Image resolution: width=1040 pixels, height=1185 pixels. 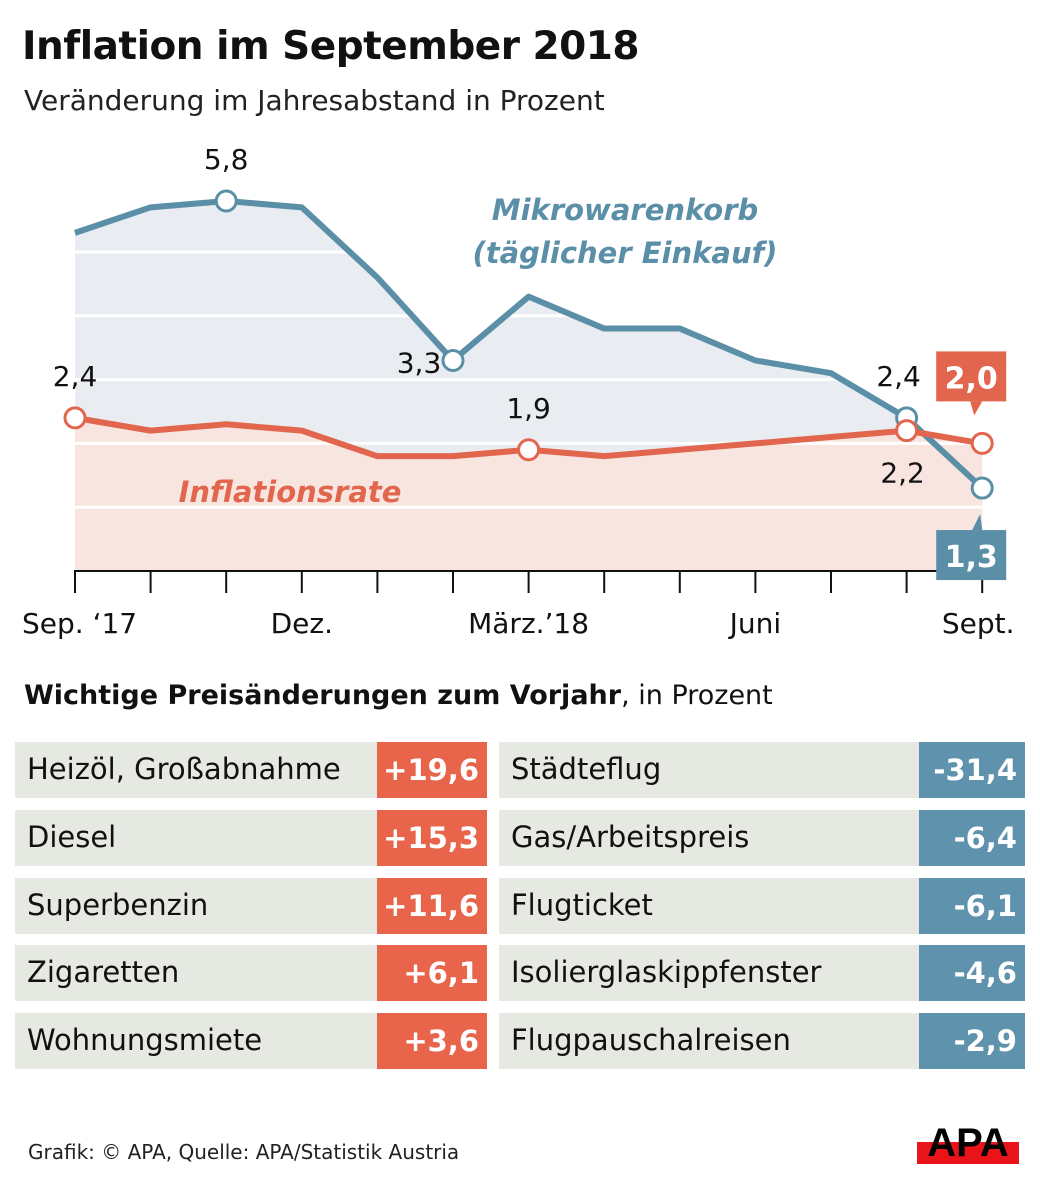 I want to click on increase-value: +11,6, so click(x=432, y=905).